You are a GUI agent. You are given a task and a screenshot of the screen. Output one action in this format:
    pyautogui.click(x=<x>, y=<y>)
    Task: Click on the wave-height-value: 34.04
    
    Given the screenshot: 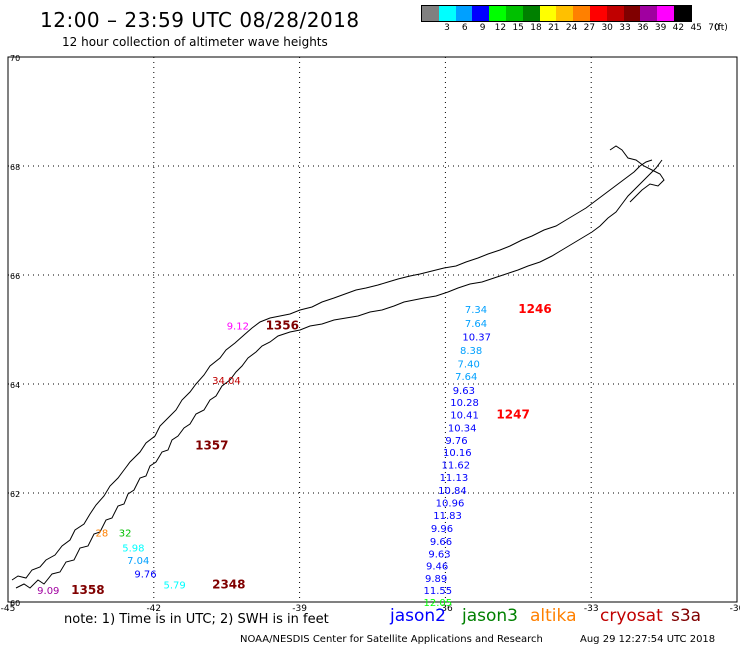 What is the action you would take?
    pyautogui.click(x=226, y=381)
    